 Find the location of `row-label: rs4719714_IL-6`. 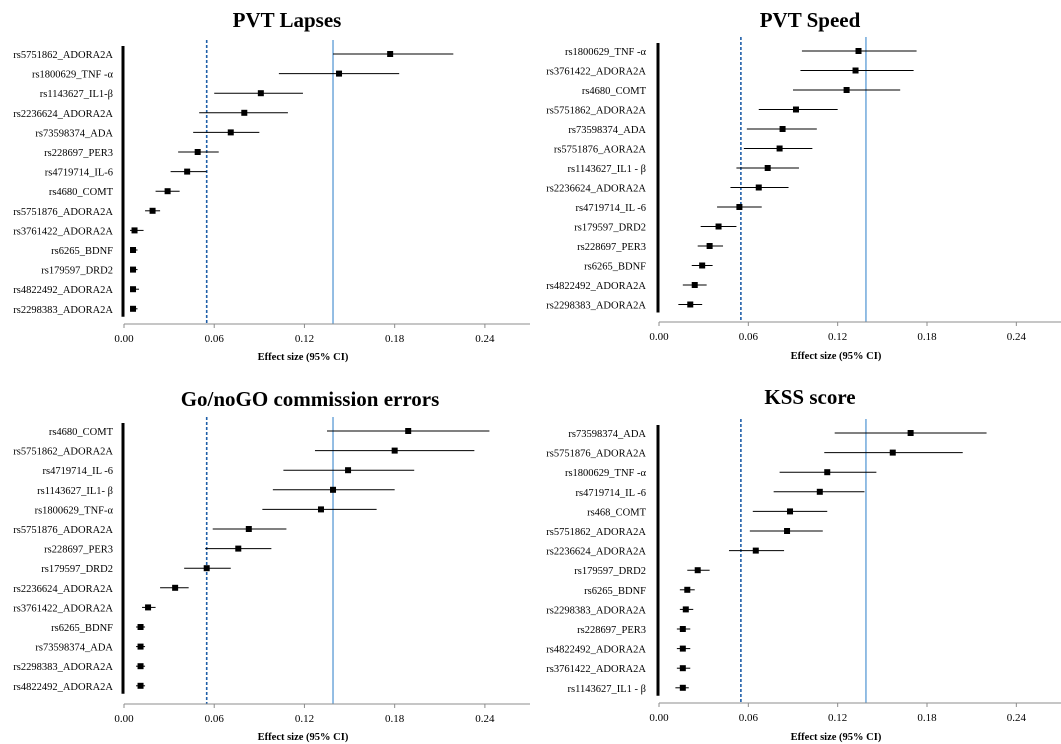

row-label: rs4719714_IL-6 is located at coordinates (79, 173).